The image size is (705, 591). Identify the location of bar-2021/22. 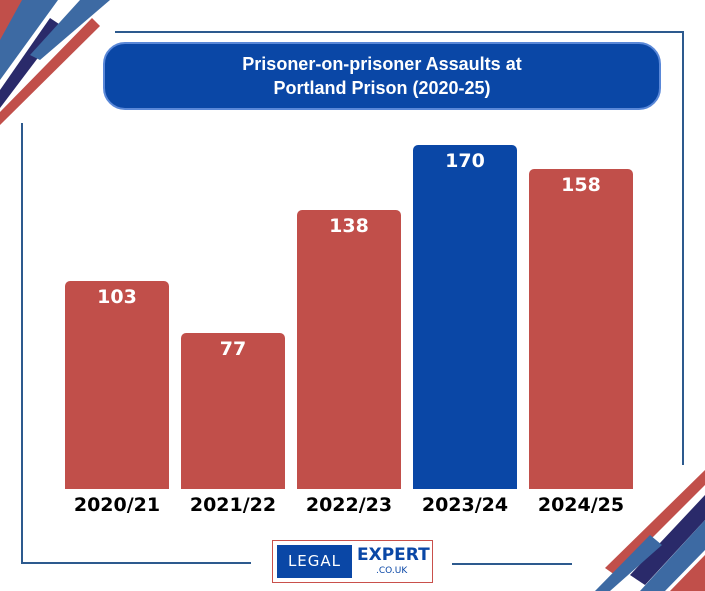
(233, 411).